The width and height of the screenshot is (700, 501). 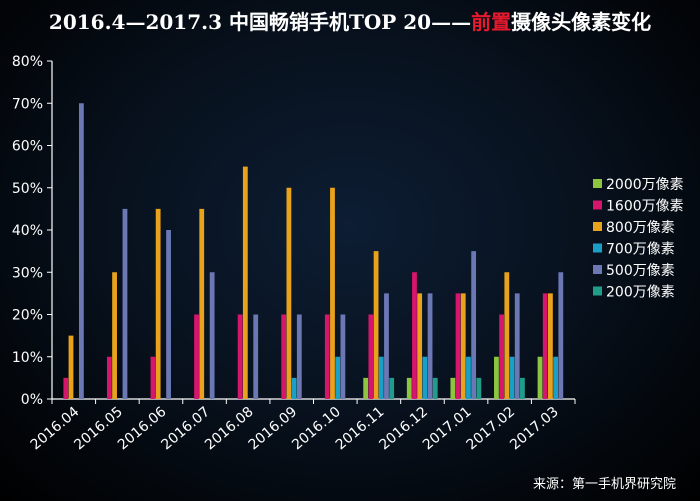 What do you see at coordinates (245, 282) in the screenshot?
I see `bar-800万像素-2016.08` at bounding box center [245, 282].